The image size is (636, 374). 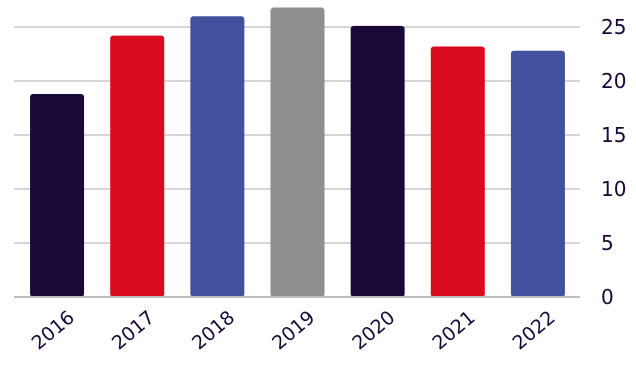 I want to click on x-tick-label: 2017, so click(x=133, y=330).